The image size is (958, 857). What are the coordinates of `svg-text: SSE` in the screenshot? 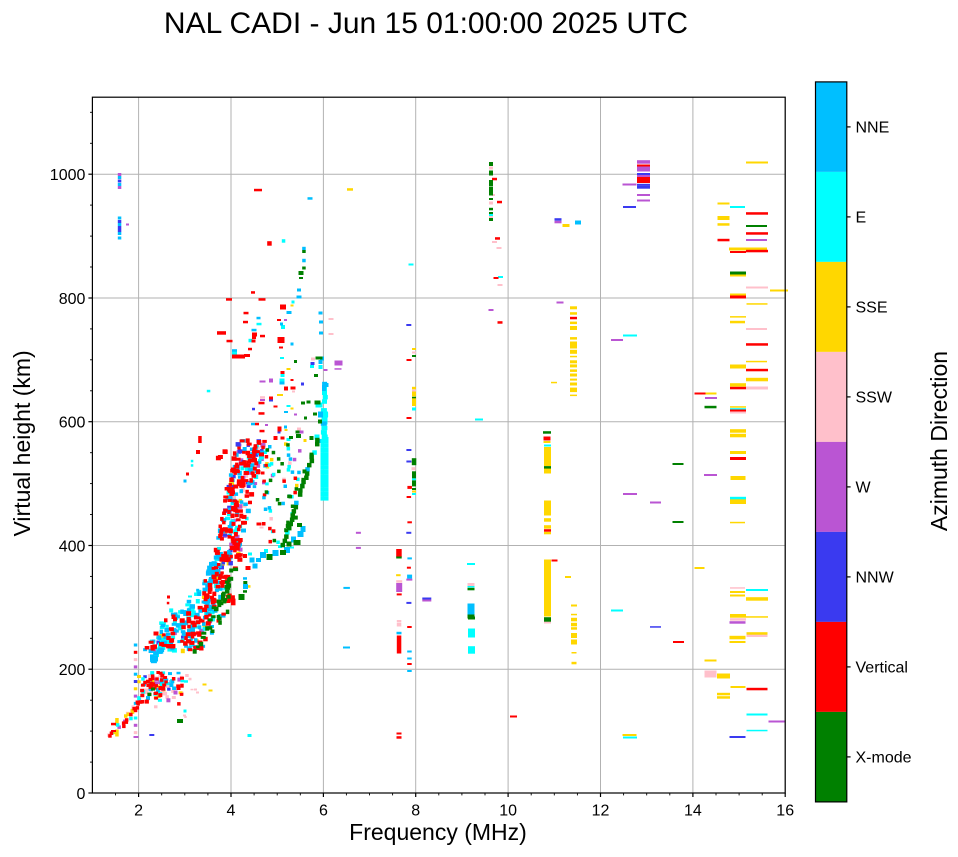 It's located at (872, 308).